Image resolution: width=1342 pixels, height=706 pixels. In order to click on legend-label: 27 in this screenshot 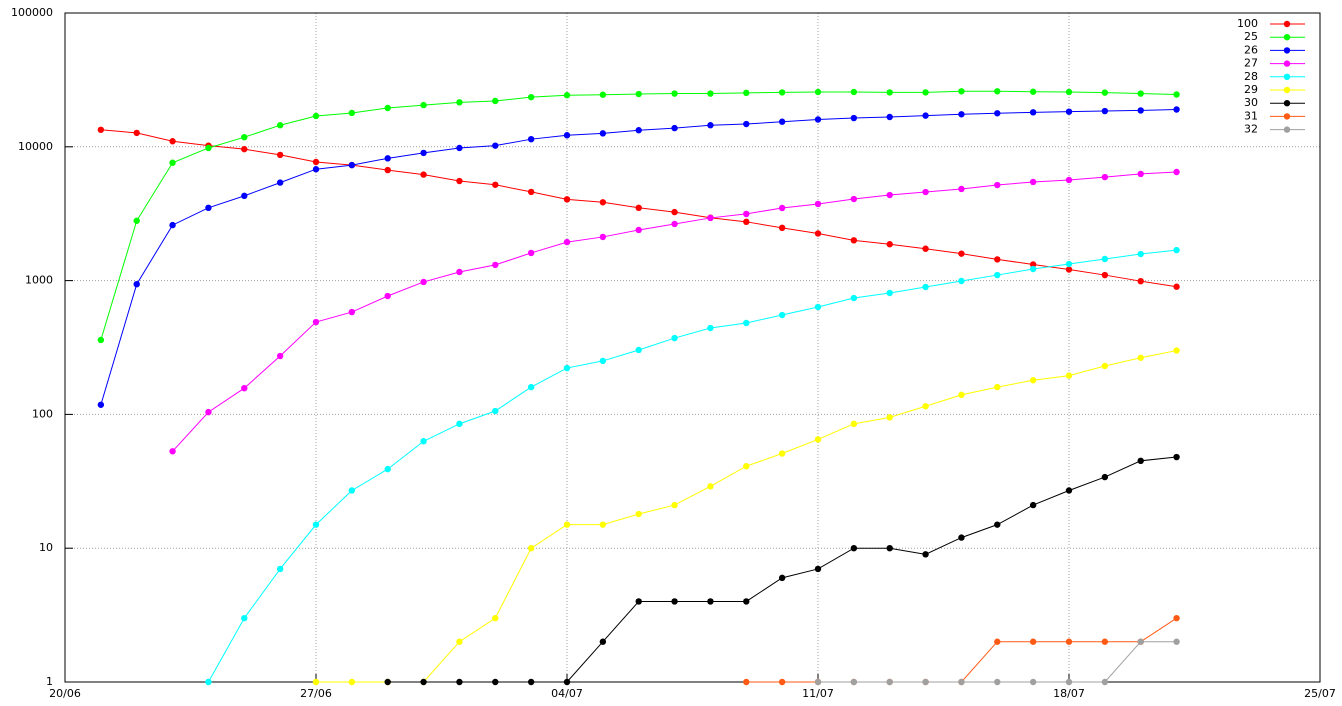, I will do `click(1251, 63)`.